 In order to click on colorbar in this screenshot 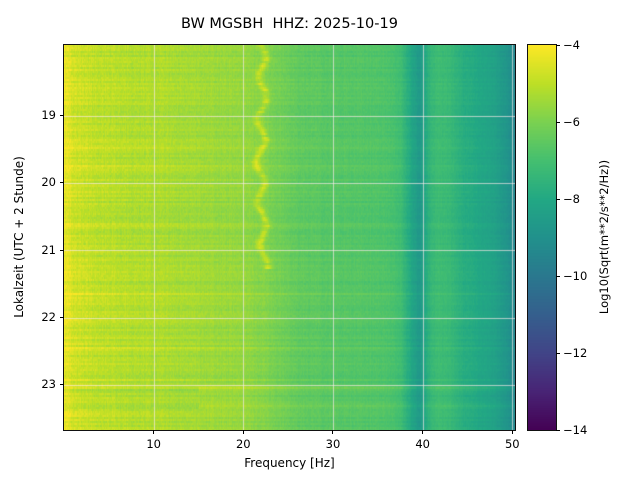, I will do `click(542, 237)`.